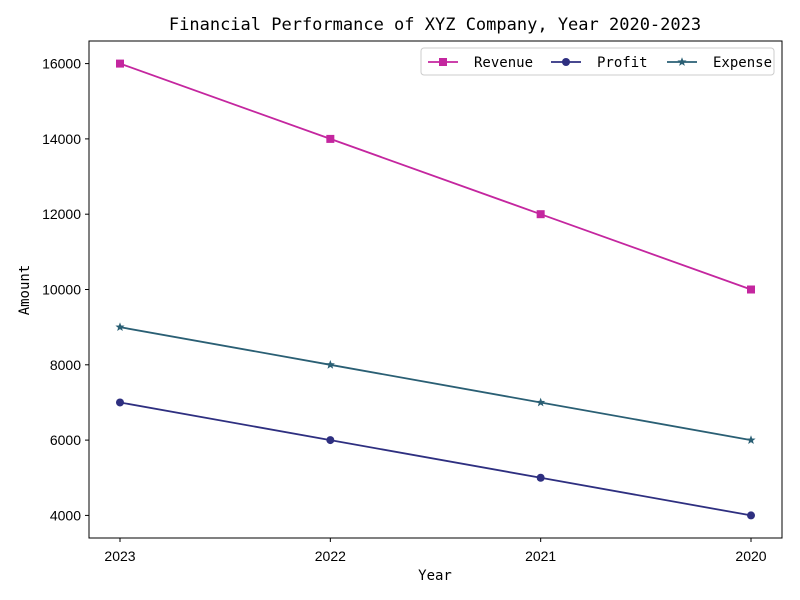  What do you see at coordinates (742, 63) in the screenshot?
I see `legend-label: Expense` at bounding box center [742, 63].